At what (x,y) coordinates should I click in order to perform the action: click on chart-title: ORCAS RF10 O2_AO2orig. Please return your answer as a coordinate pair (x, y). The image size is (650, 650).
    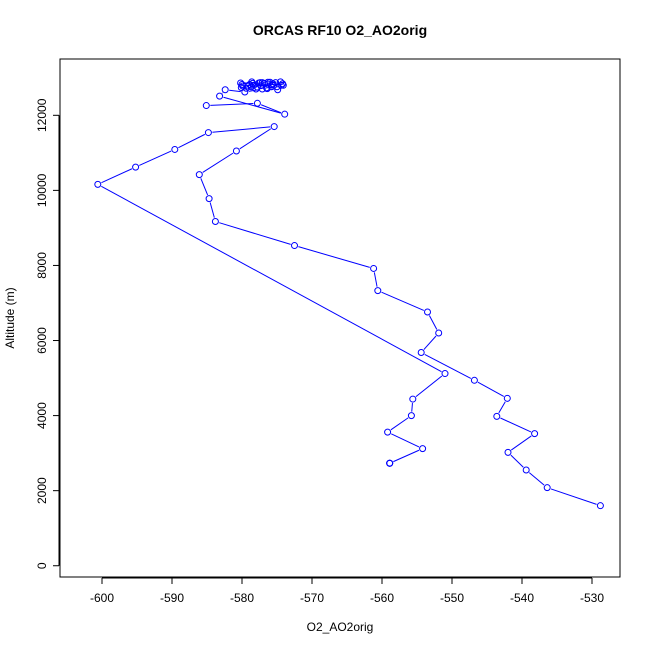
    Looking at the image, I should click on (340, 30).